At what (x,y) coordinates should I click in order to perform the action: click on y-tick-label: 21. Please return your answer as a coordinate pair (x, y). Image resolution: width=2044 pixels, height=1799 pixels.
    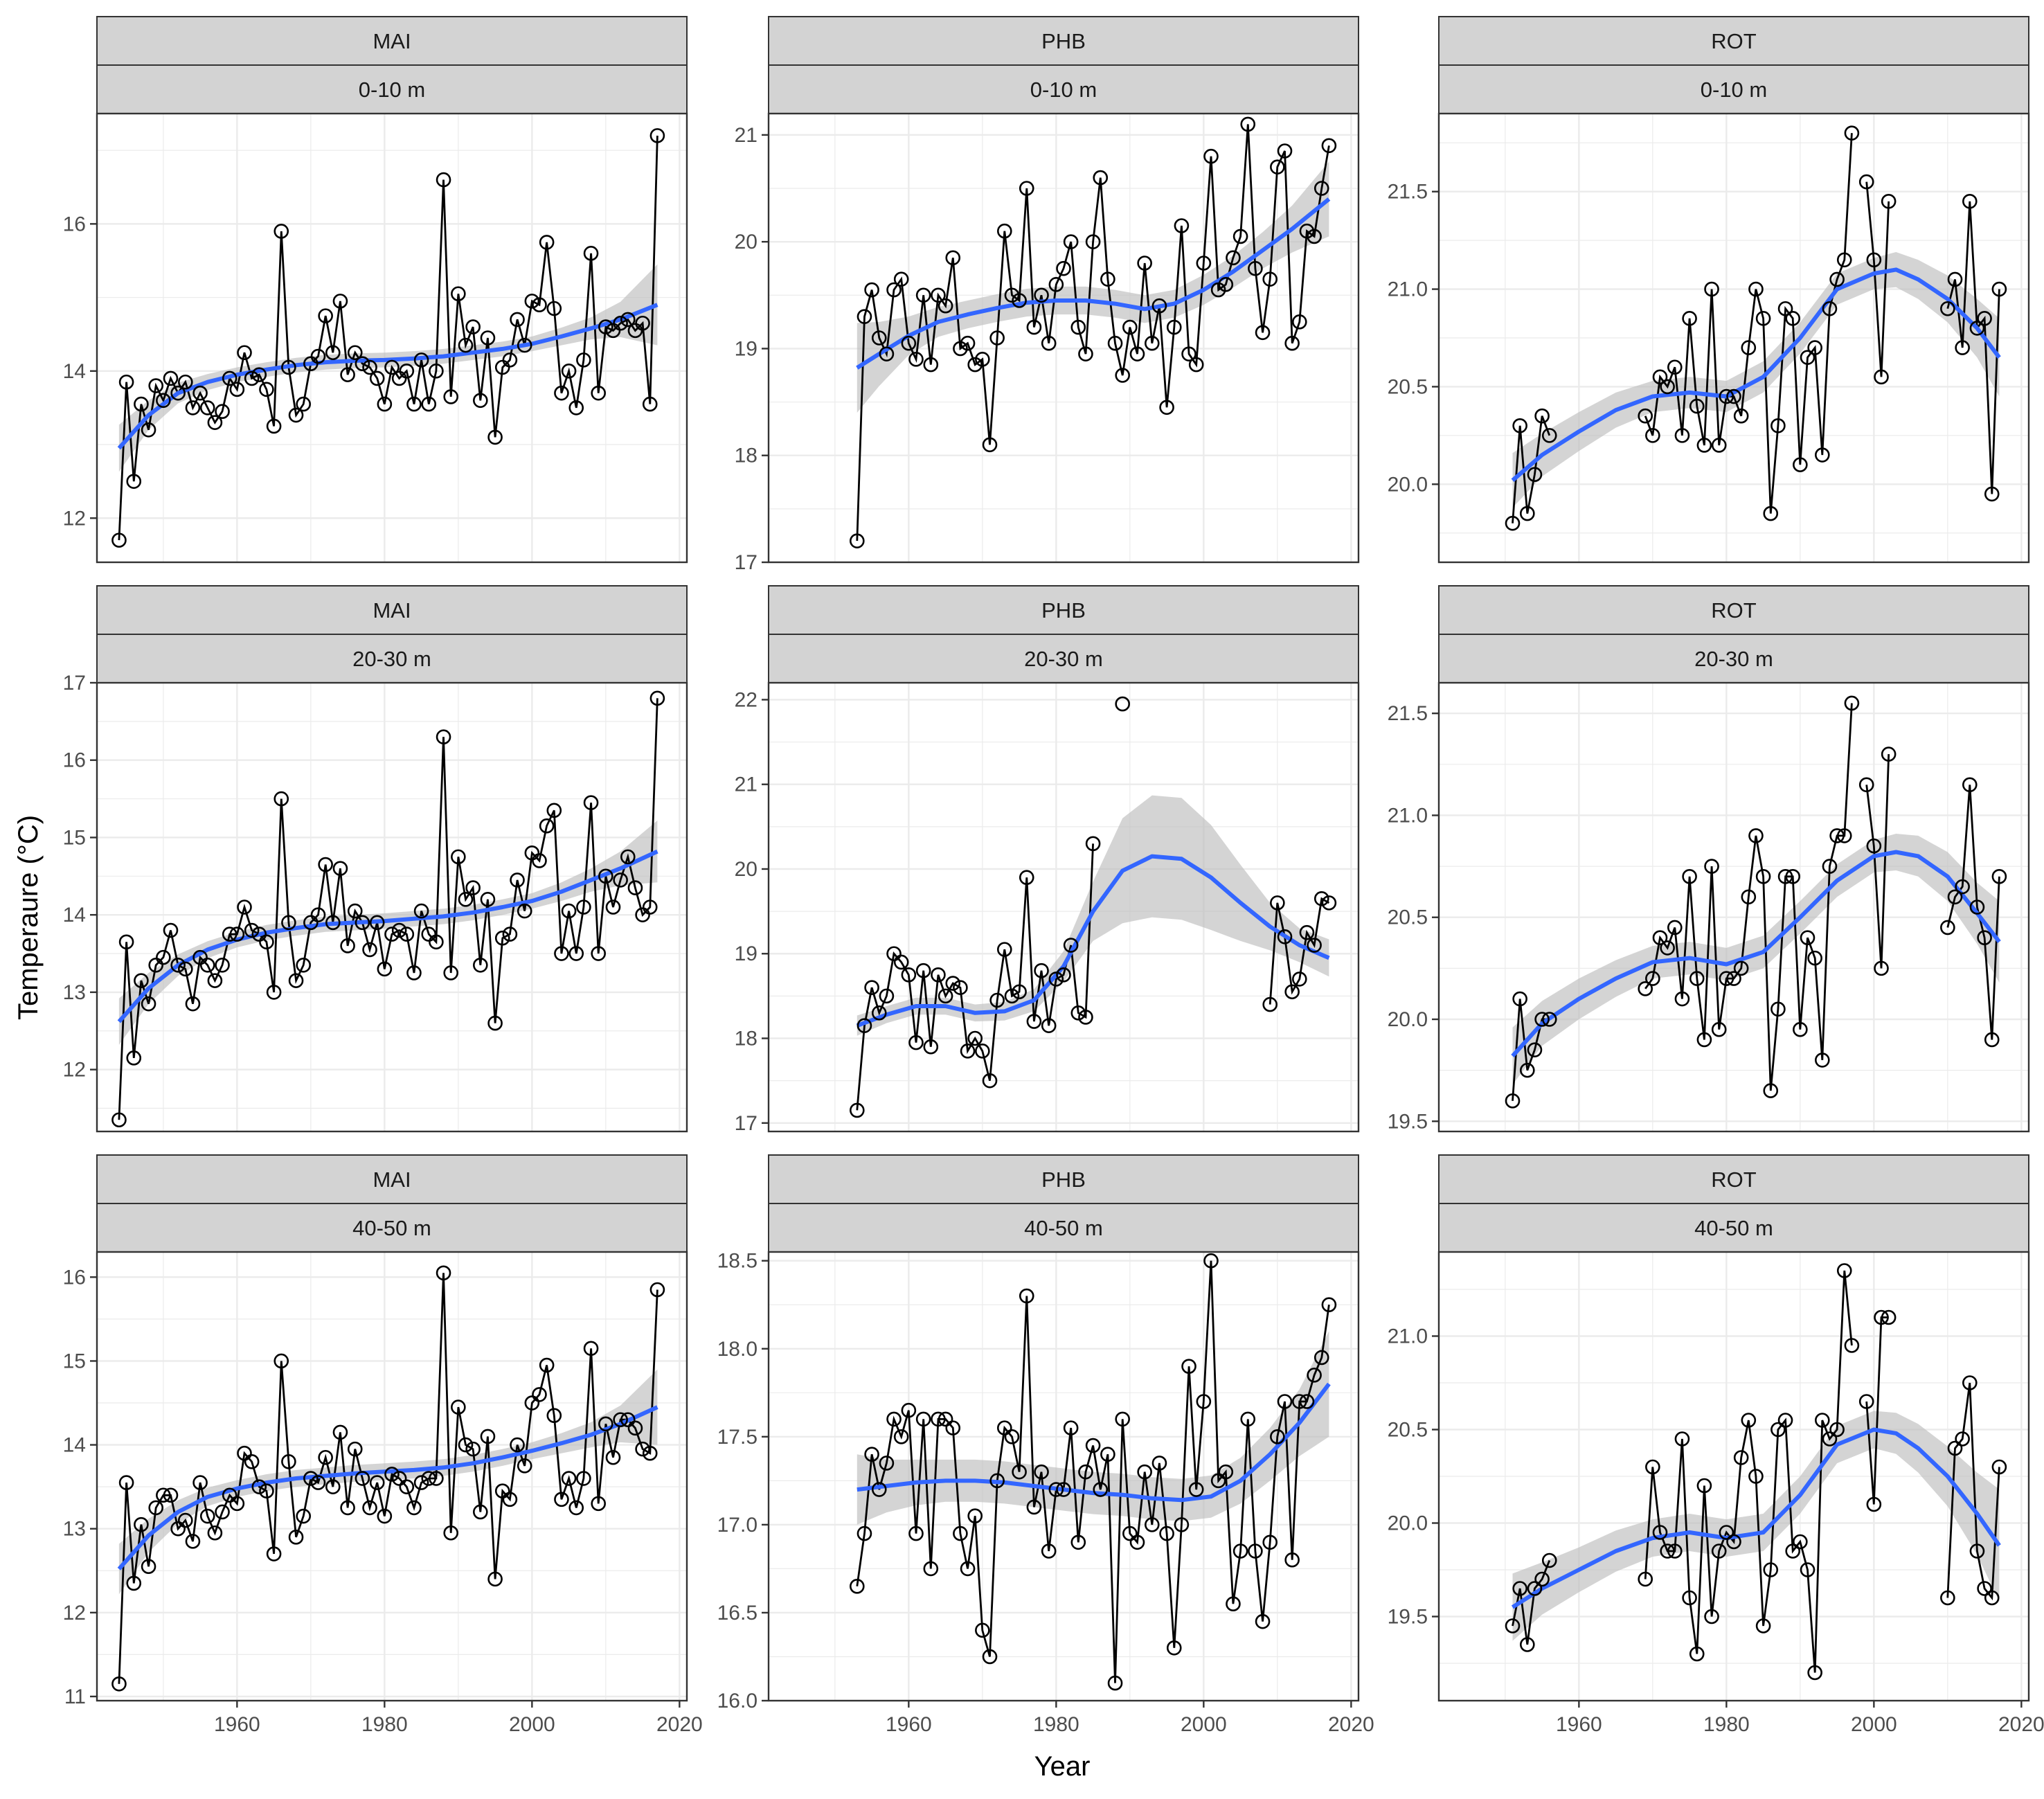
    Looking at the image, I should click on (746, 135).